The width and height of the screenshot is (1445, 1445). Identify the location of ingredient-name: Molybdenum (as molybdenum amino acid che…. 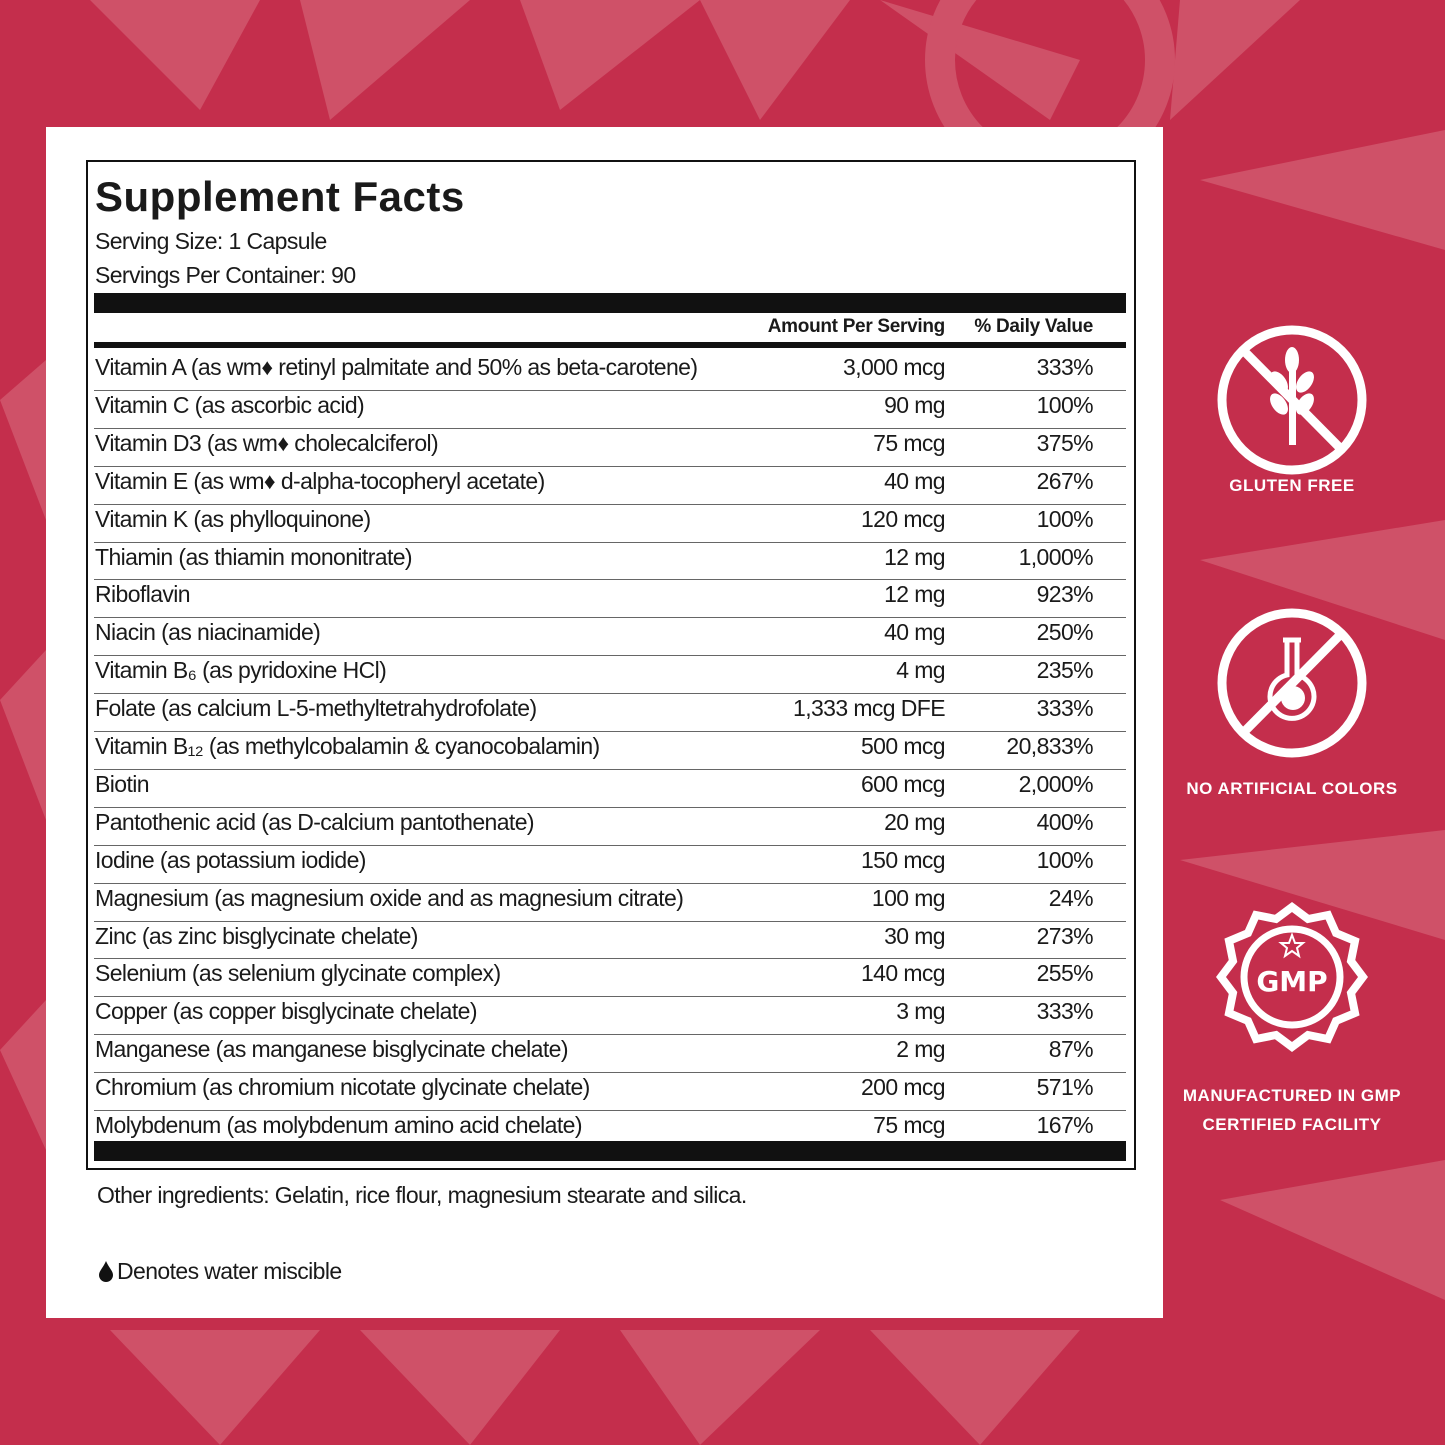
(339, 1125).